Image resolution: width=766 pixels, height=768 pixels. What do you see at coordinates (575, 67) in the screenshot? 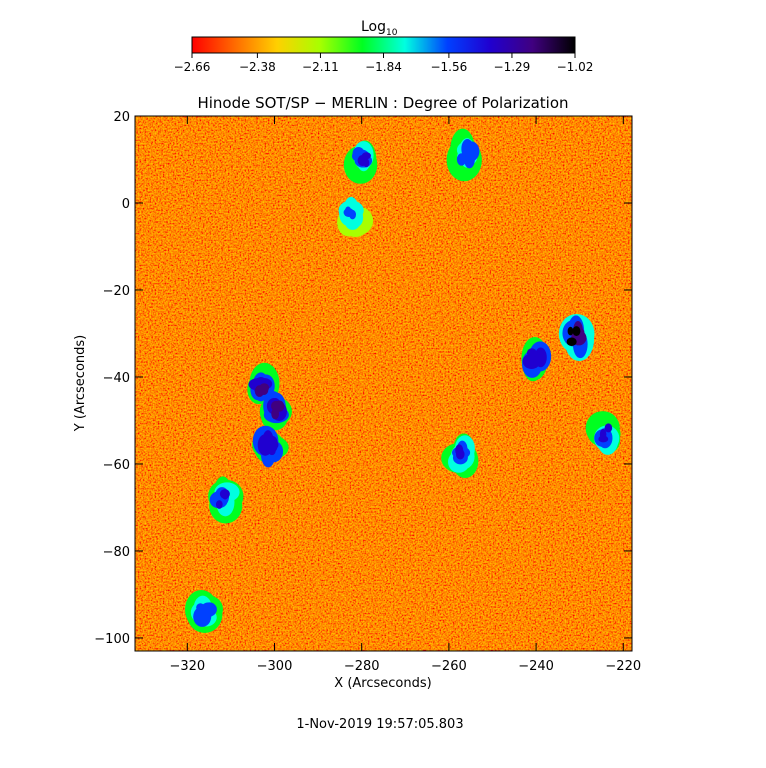
I see `colorbar-tick-label: −1.02` at bounding box center [575, 67].